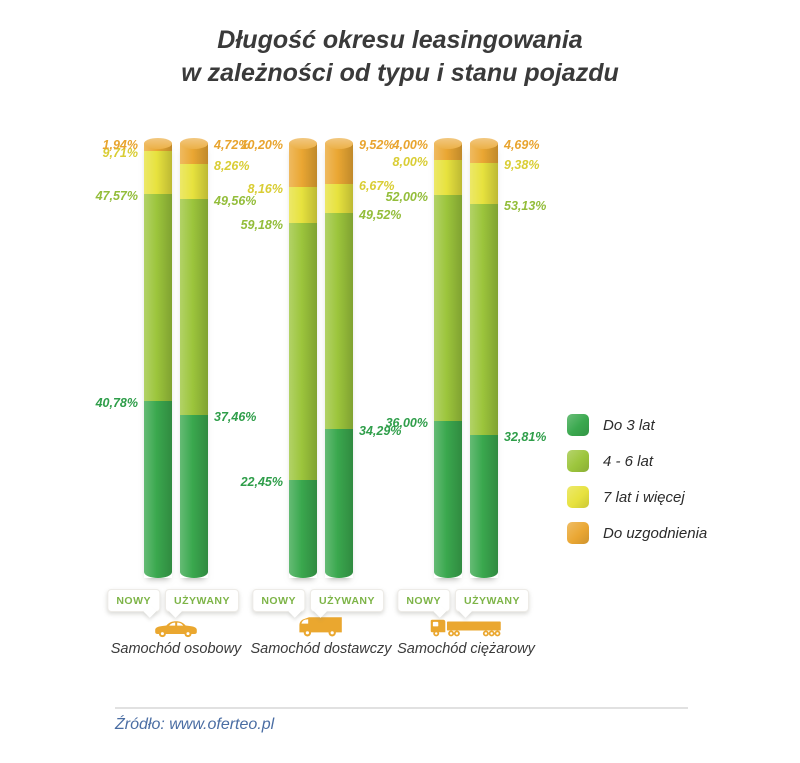 The image size is (800, 763). Describe the element at coordinates (176, 628) in the screenshot. I see `car-icon` at that location.